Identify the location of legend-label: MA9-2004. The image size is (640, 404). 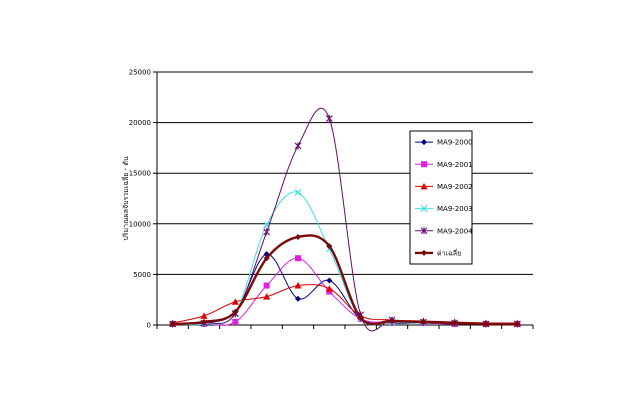
(455, 231).